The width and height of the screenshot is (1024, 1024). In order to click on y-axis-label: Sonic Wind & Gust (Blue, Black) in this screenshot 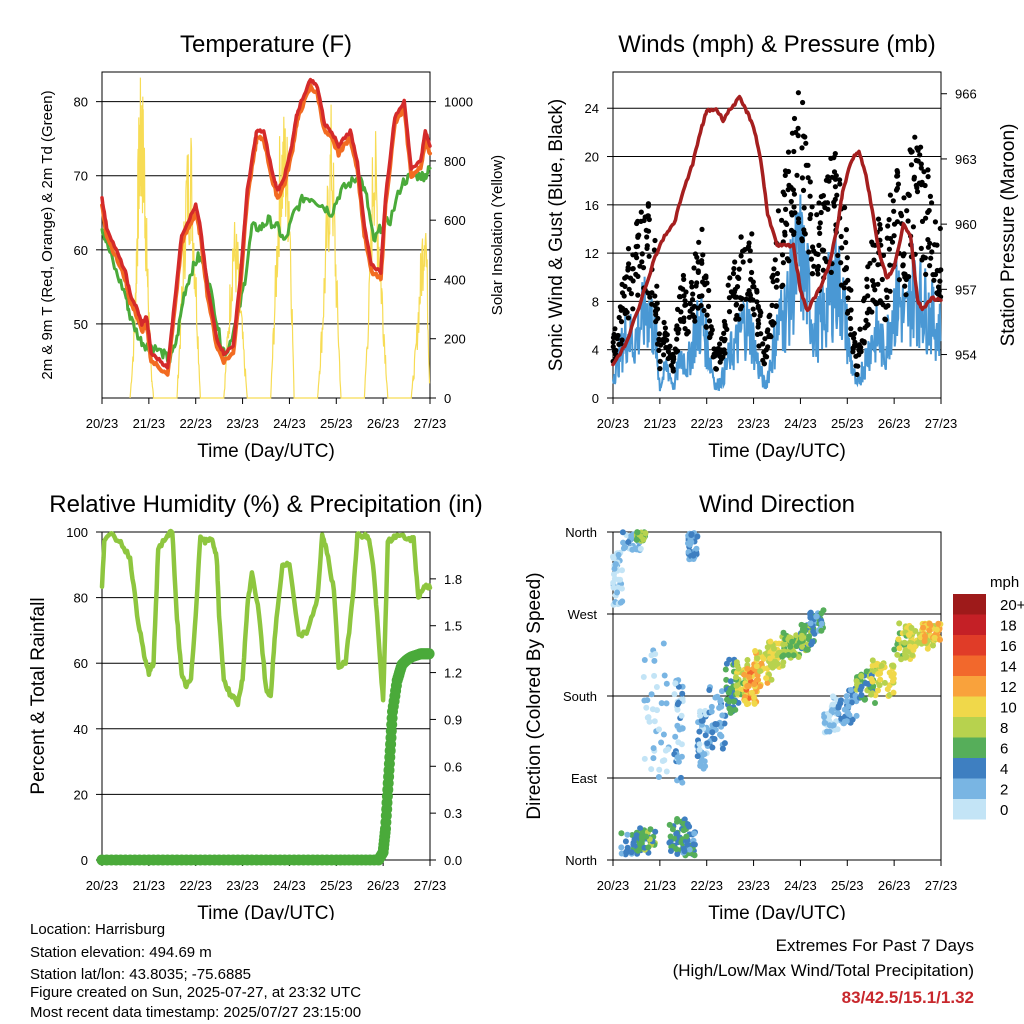, I will do `click(556, 235)`.